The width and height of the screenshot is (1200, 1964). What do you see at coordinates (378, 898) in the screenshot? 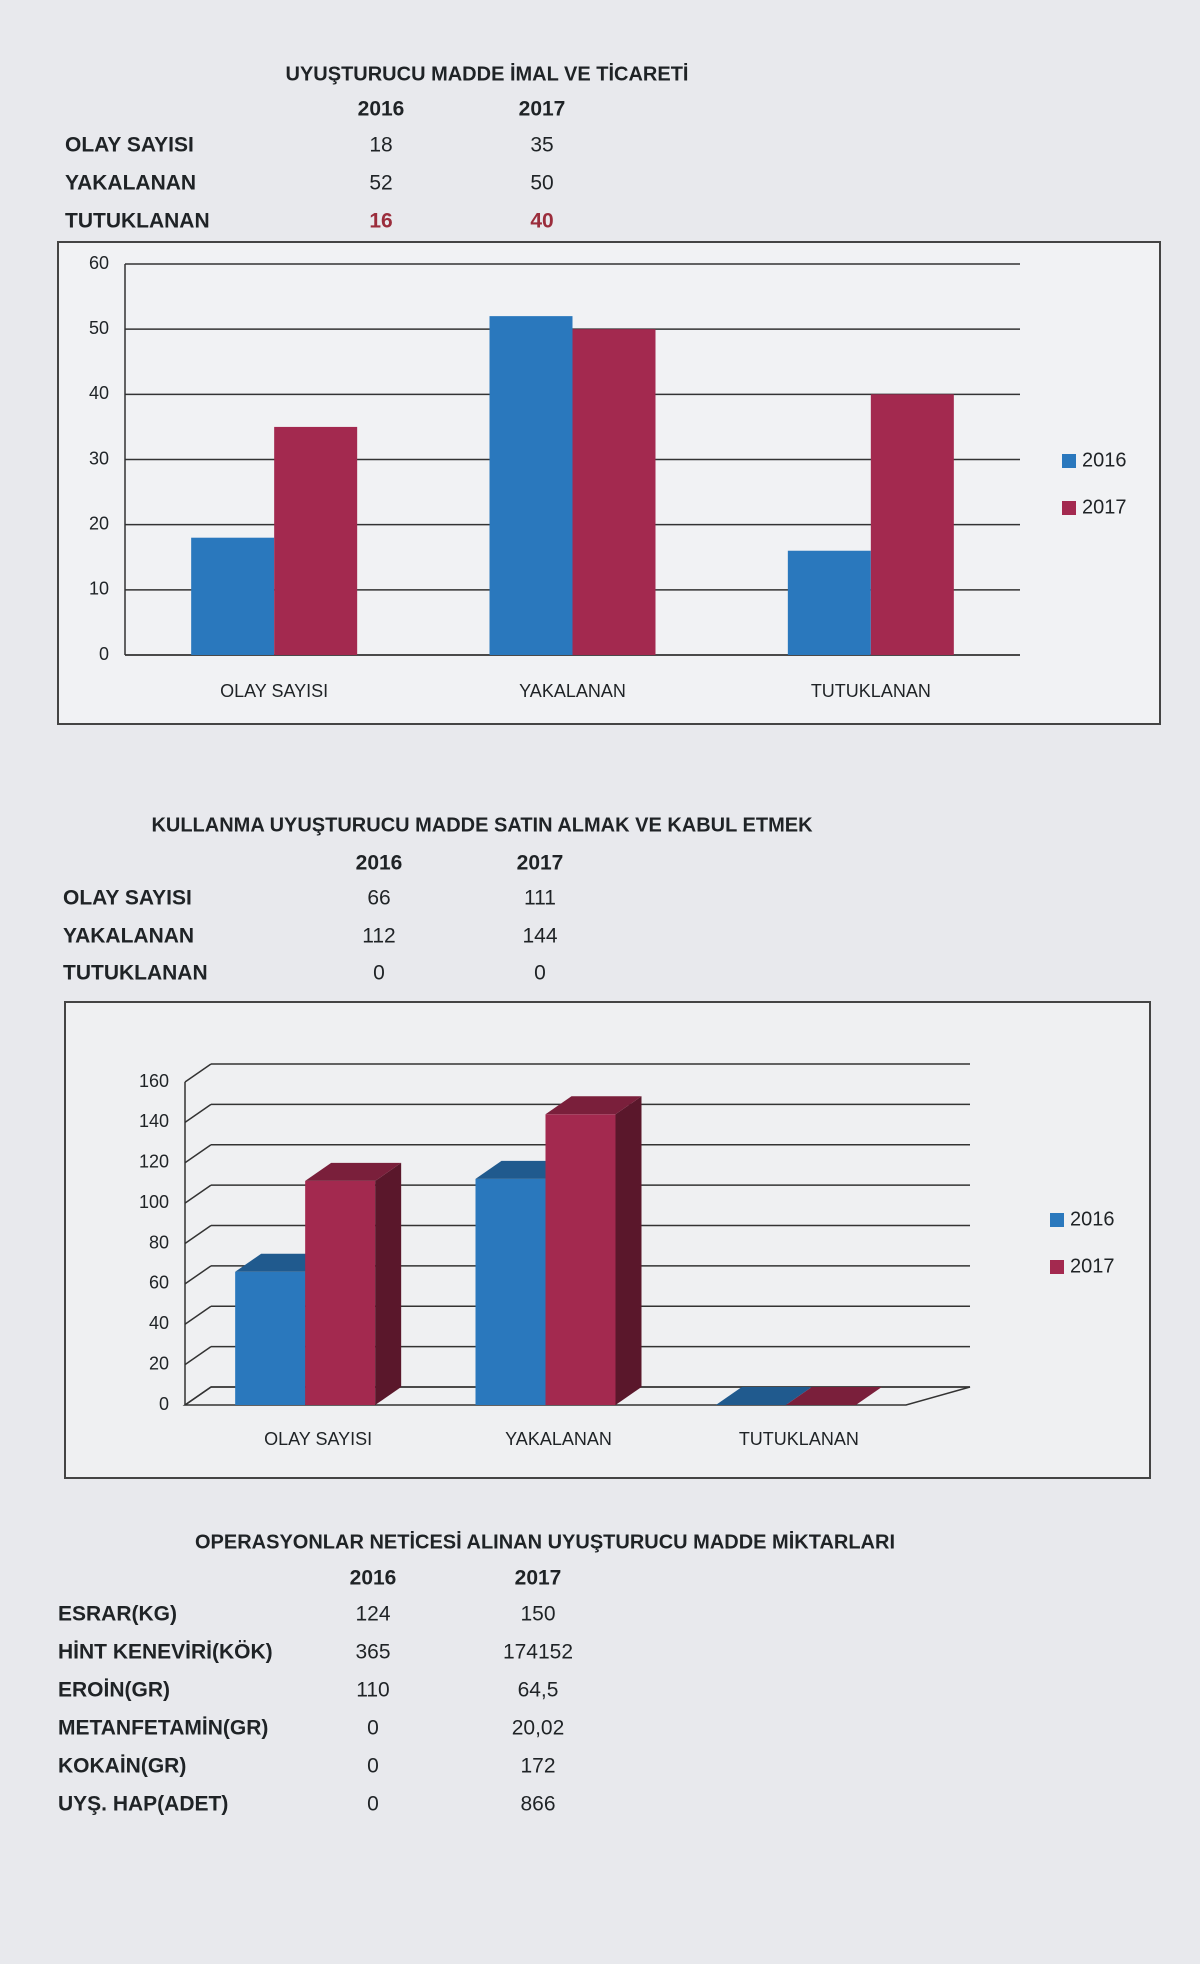
I see `table-cell: 66` at bounding box center [378, 898].